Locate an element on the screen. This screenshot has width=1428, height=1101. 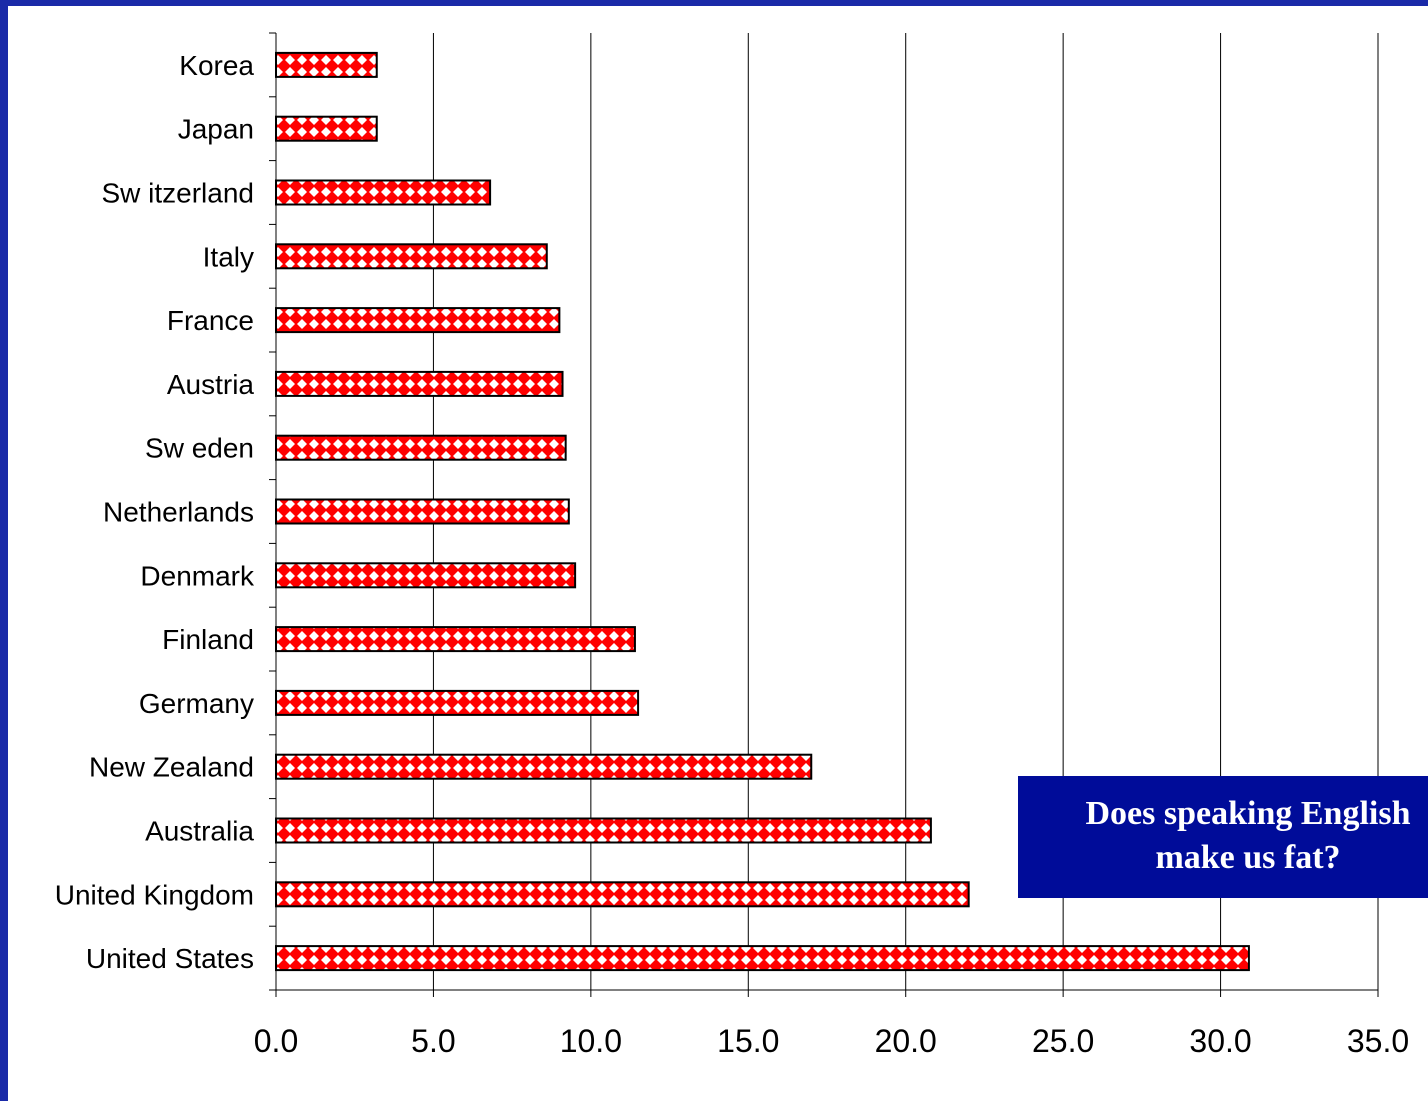
category-label: United Kingdom is located at coordinates (154, 894).